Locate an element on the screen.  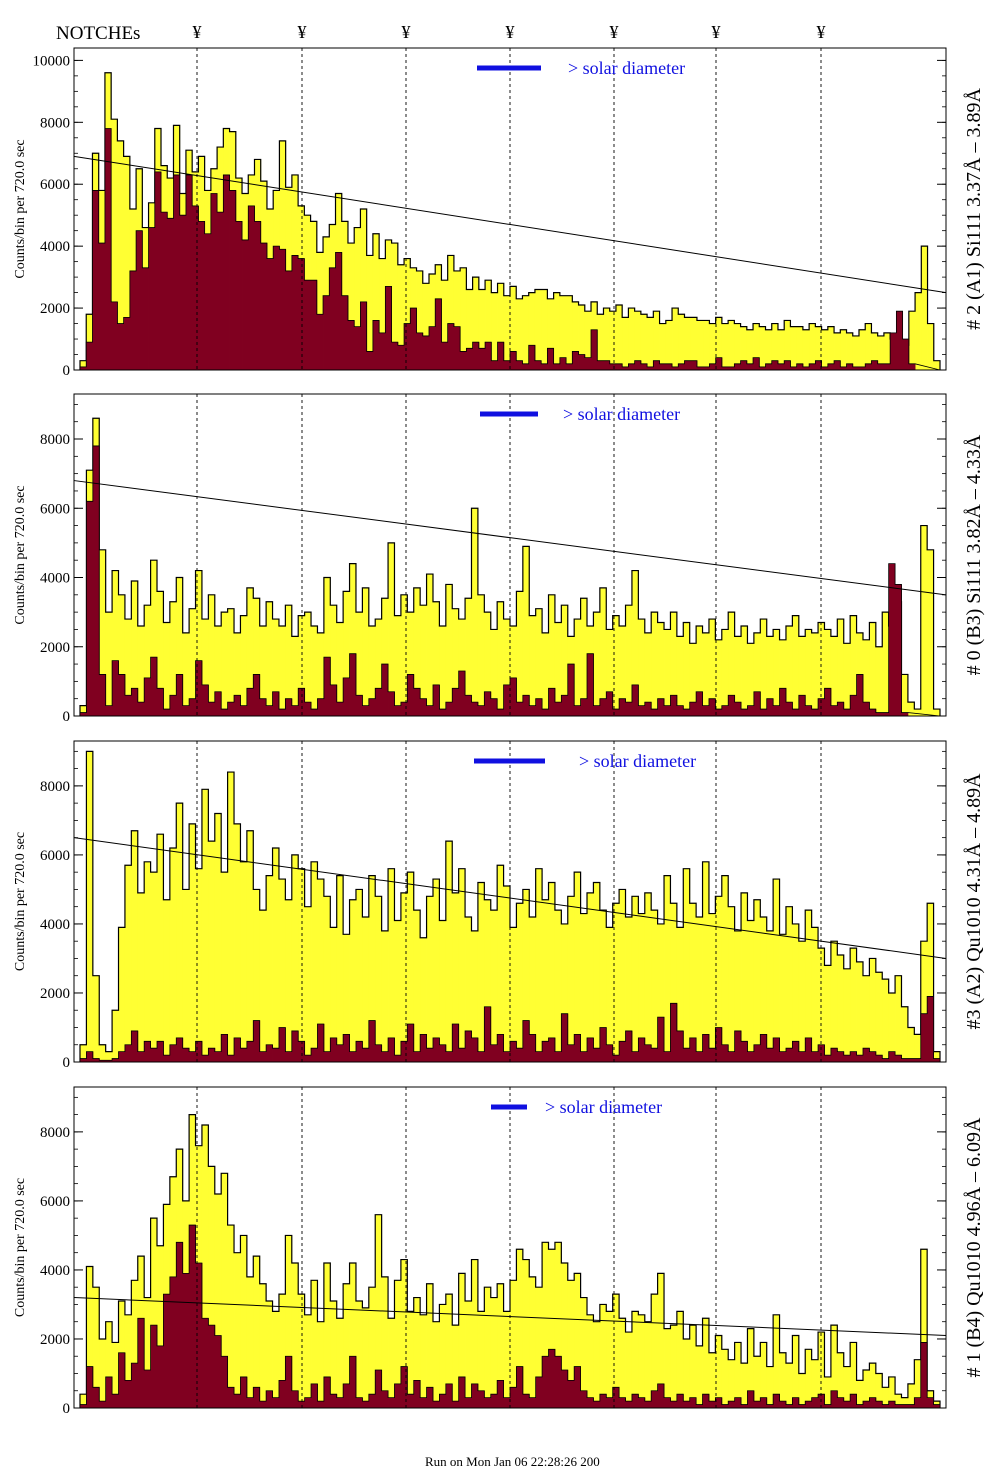
series-subset-bars is located at coordinates (510, 1316).